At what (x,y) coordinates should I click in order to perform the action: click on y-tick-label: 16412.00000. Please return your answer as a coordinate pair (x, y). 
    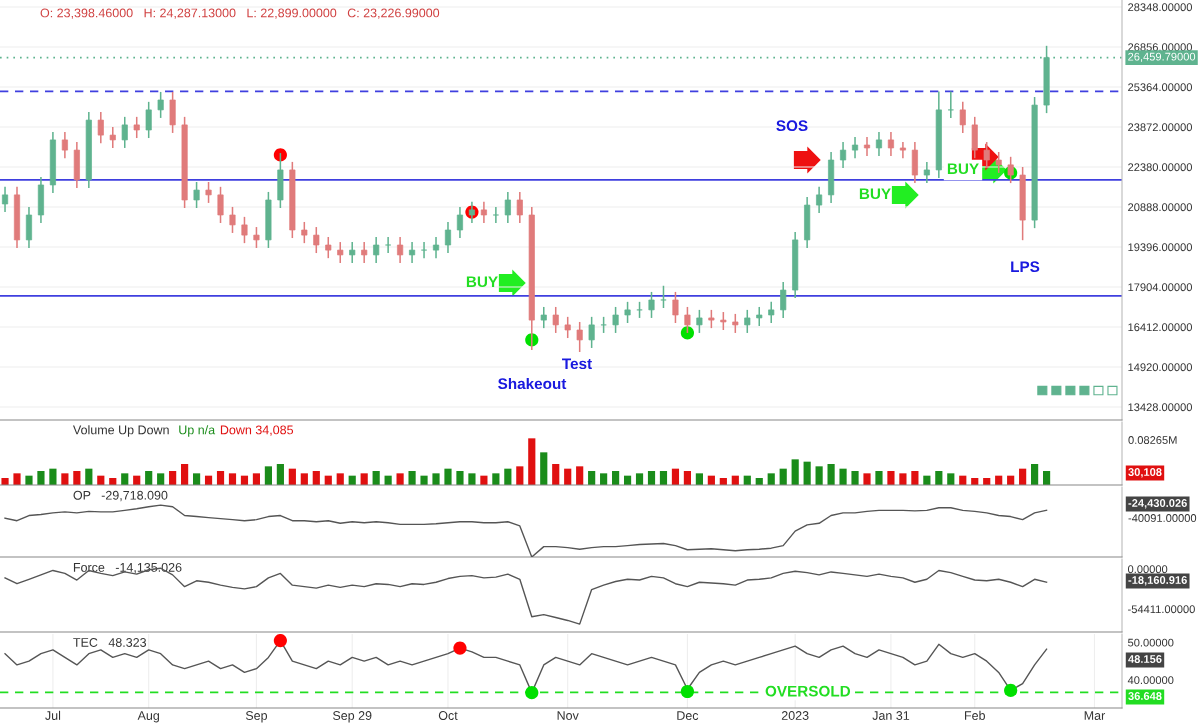
    Looking at the image, I should click on (1160, 327).